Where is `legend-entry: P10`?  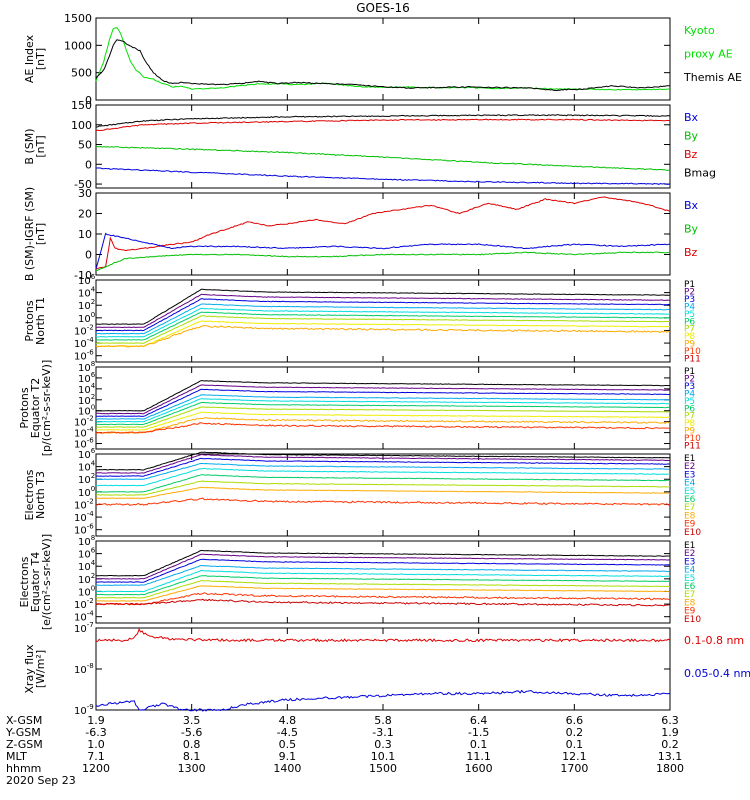
legend-entry: P10 is located at coordinates (692, 439).